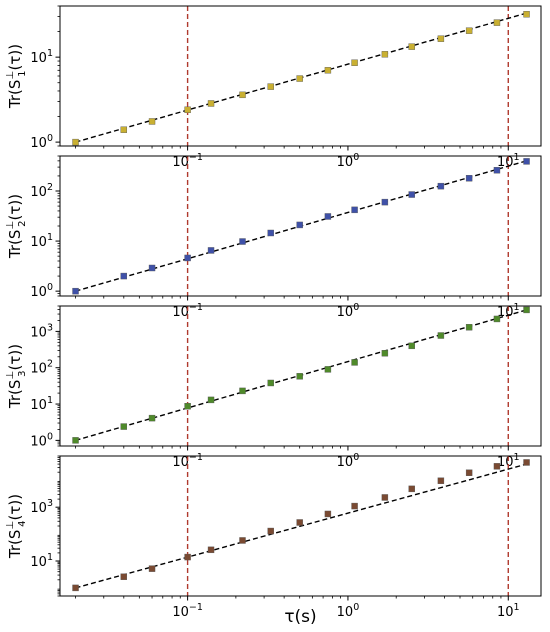  Describe the element at coordinates (16, 526) in the screenshot. I see `y-axis-label: Tr(S⊥4(τ))` at that location.